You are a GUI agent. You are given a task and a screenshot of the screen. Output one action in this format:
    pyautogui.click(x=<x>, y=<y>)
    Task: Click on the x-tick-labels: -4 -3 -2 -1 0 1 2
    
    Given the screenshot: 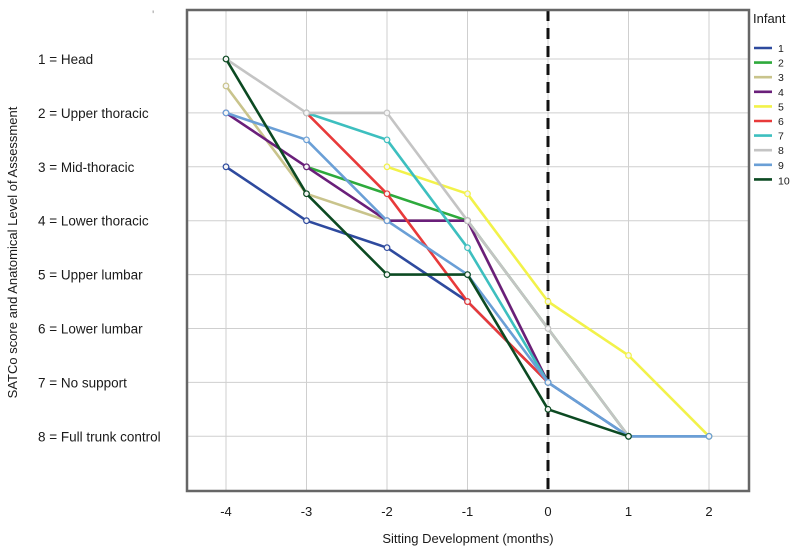 What is the action you would take?
    pyautogui.click(x=466, y=511)
    